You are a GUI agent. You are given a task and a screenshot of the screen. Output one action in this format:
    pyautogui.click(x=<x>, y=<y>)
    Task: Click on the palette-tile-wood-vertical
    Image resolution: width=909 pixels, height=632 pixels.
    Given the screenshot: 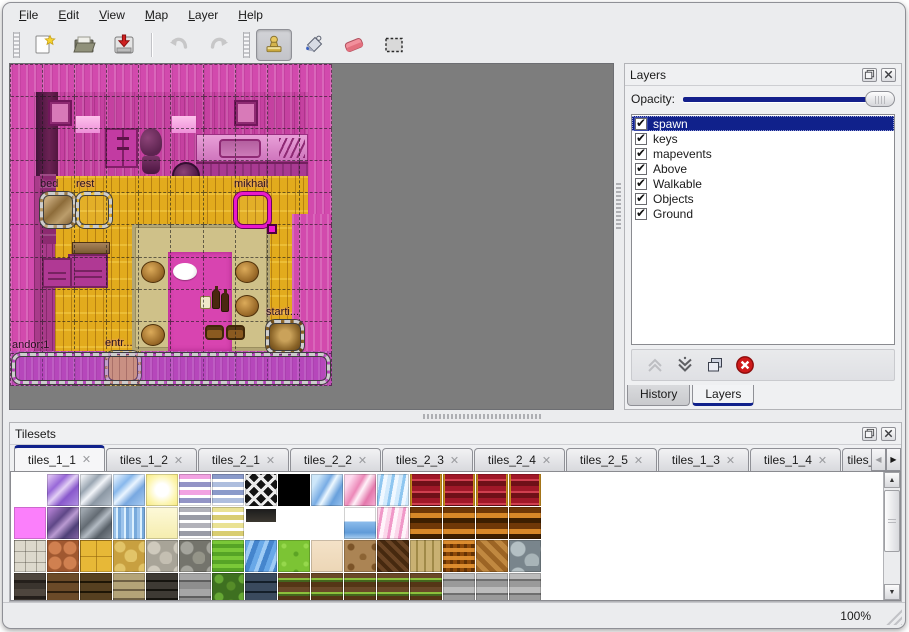 What is the action you would take?
    pyautogui.click(x=426, y=556)
    